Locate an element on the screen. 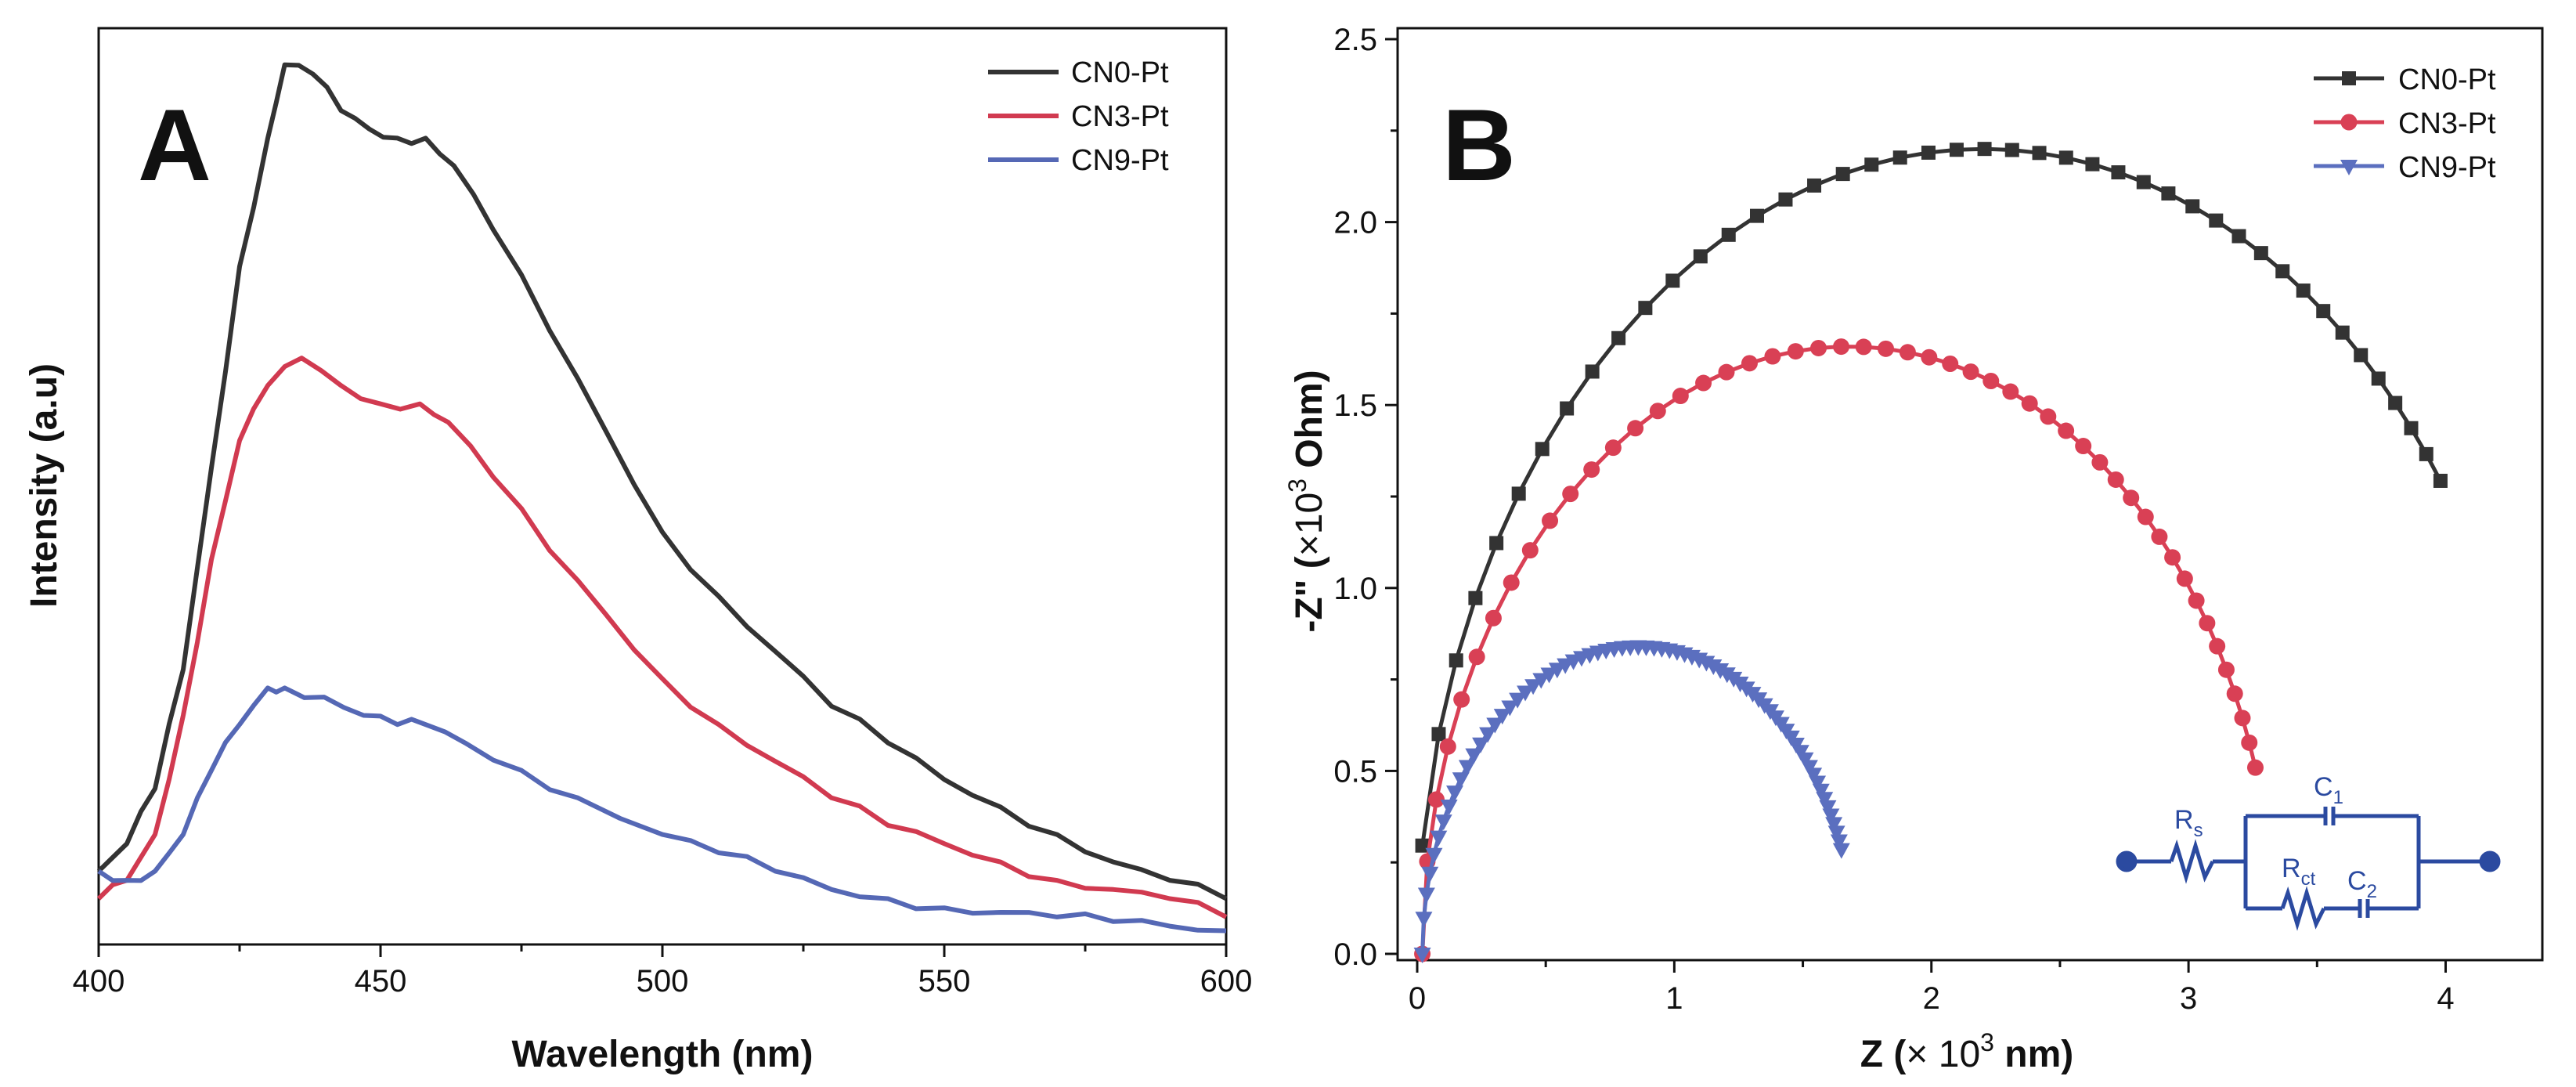  legend-marker-cn0-pt is located at coordinates (2349, 78).